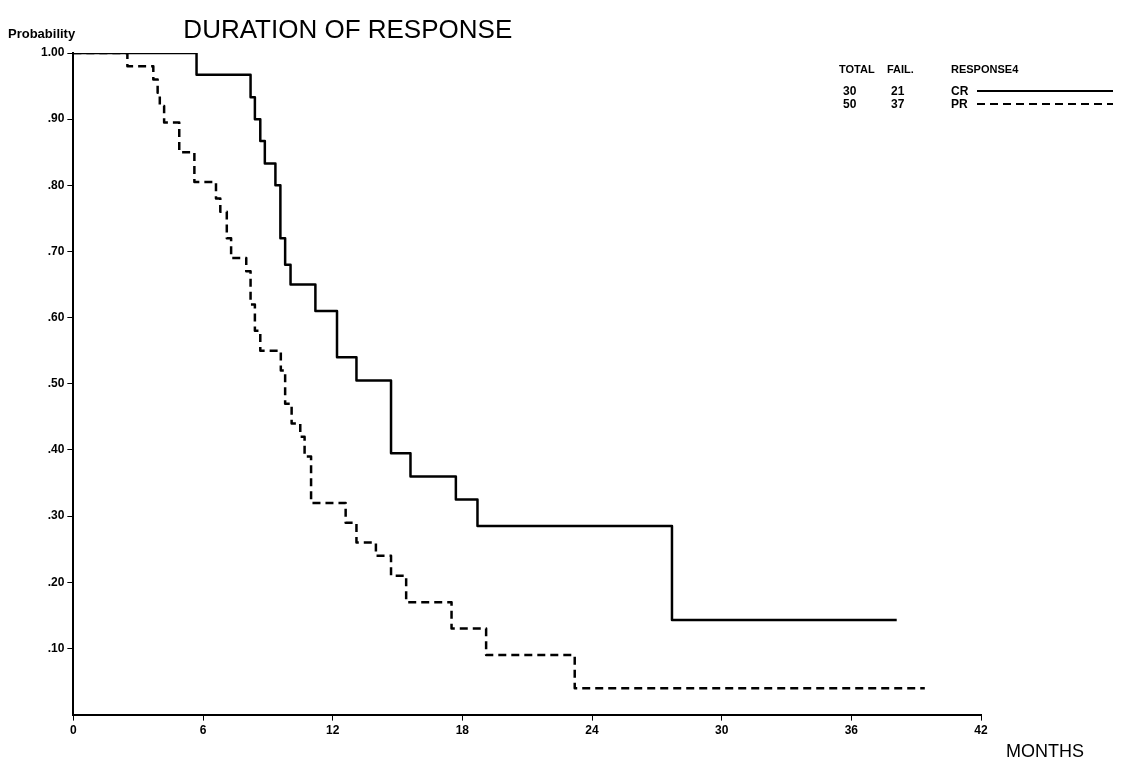 The width and height of the screenshot is (1124, 779). What do you see at coordinates (462, 730) in the screenshot?
I see `x-tick-label: 18` at bounding box center [462, 730].